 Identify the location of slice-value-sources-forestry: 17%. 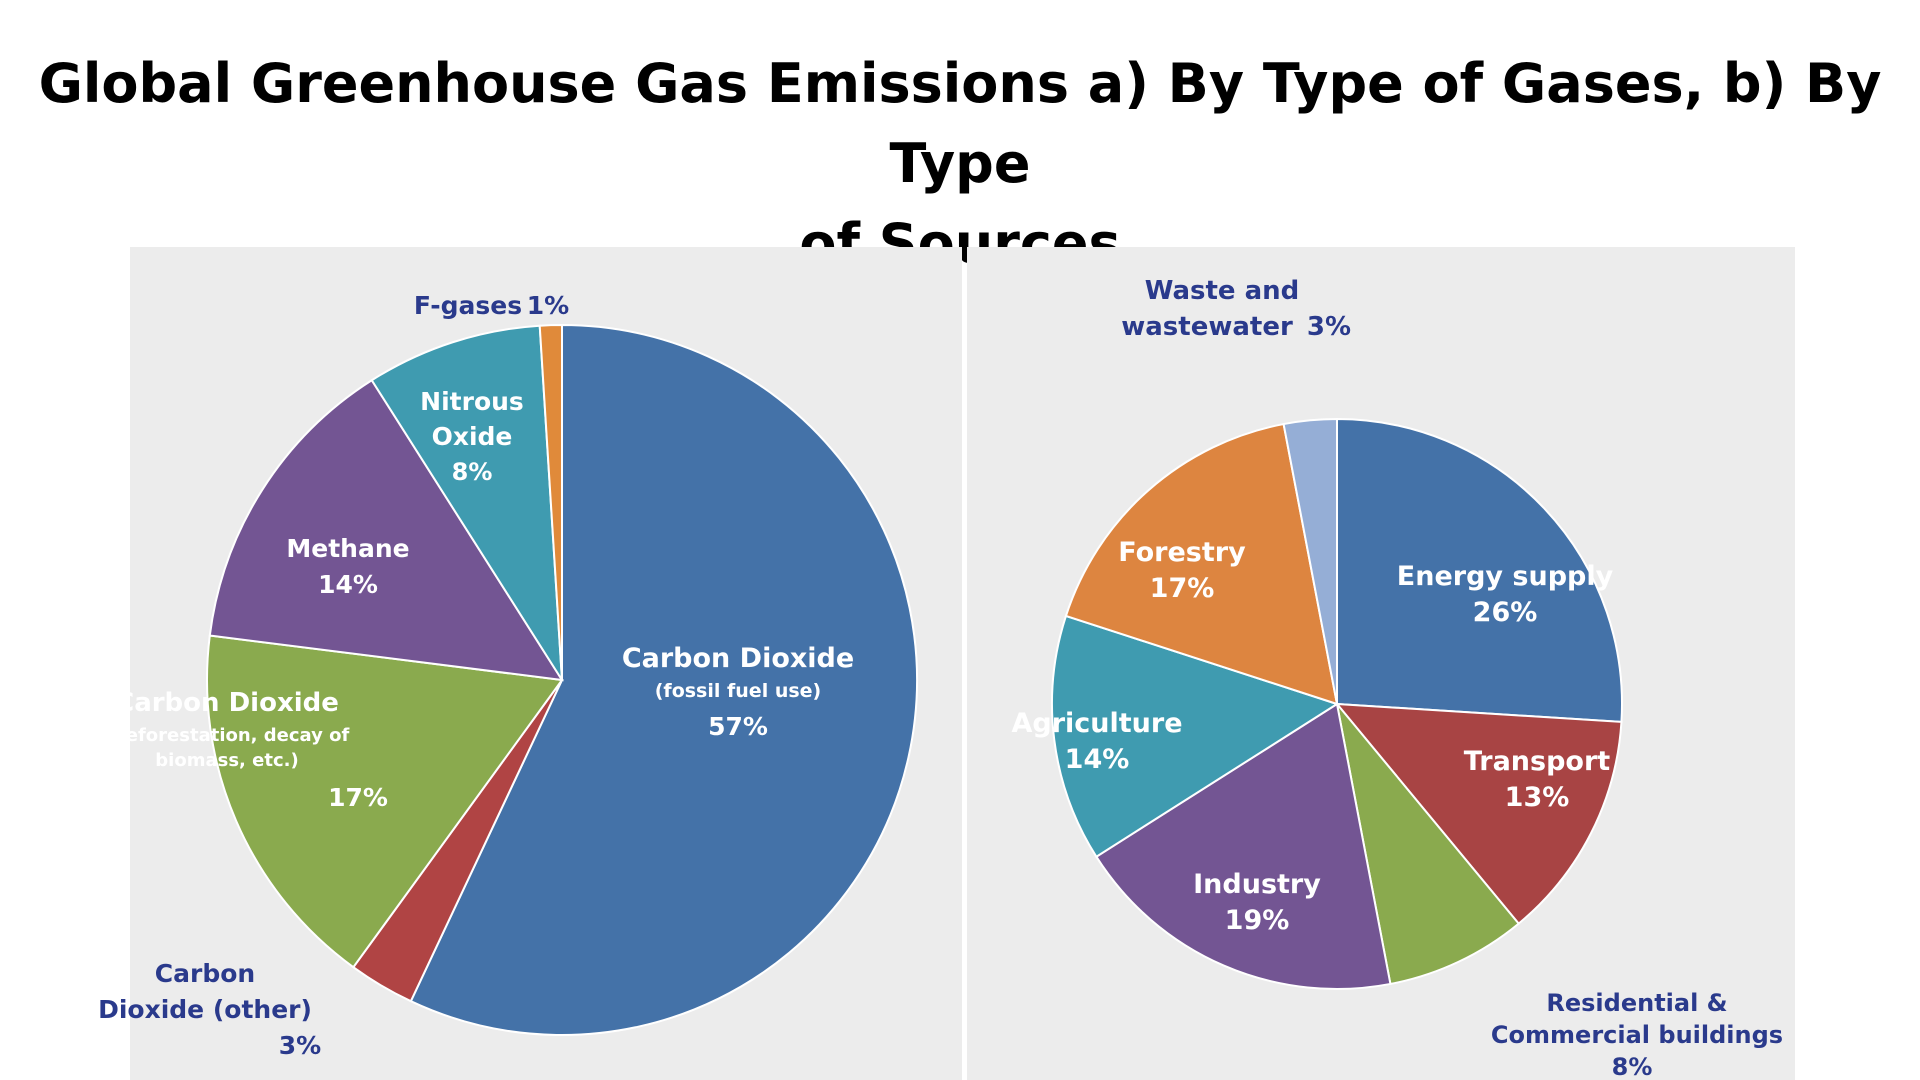
(1182, 588).